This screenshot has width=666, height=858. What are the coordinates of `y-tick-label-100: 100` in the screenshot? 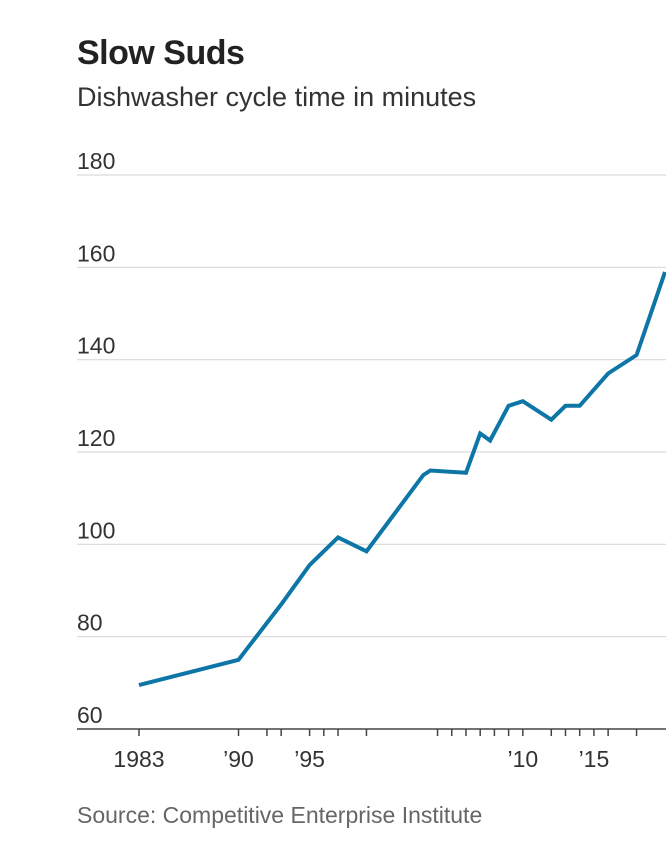 It's located at (96, 530).